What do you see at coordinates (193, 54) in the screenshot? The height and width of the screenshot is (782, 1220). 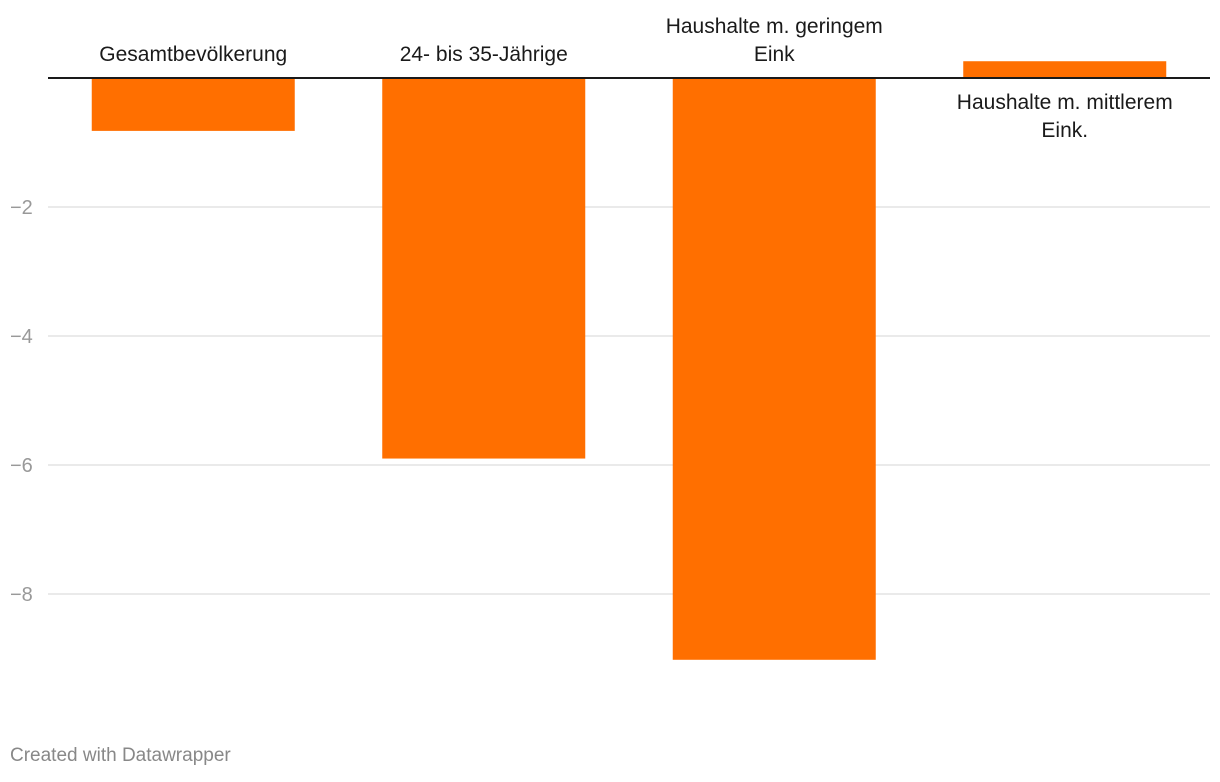 I see `category-label: Gesamtbevölkerung` at bounding box center [193, 54].